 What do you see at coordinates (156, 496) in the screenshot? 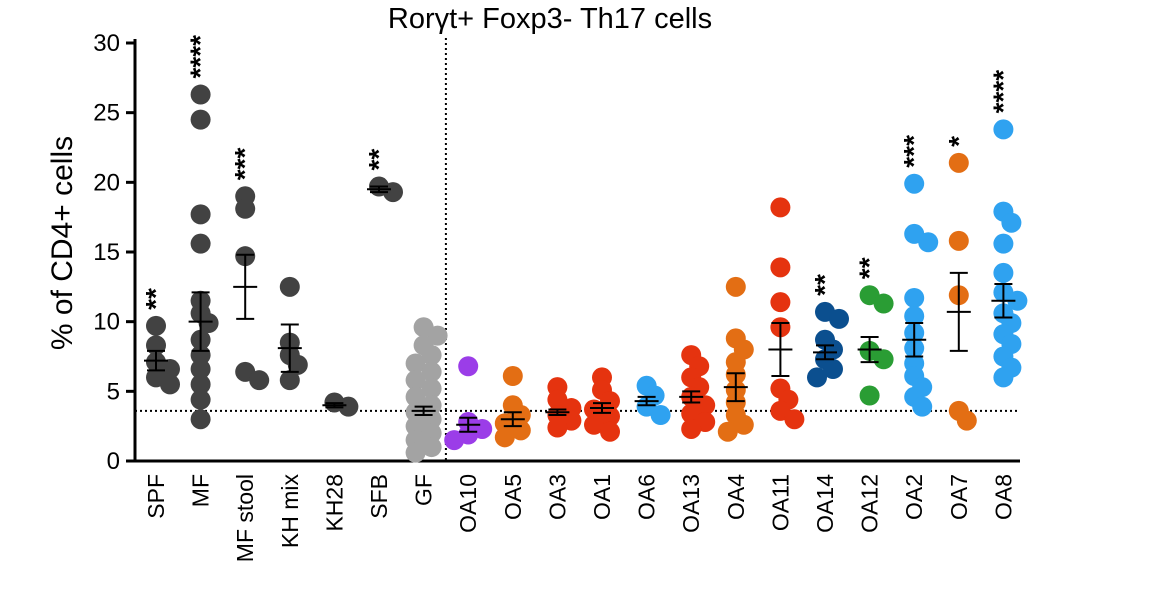
I see `category-label: SPF` at bounding box center [156, 496].